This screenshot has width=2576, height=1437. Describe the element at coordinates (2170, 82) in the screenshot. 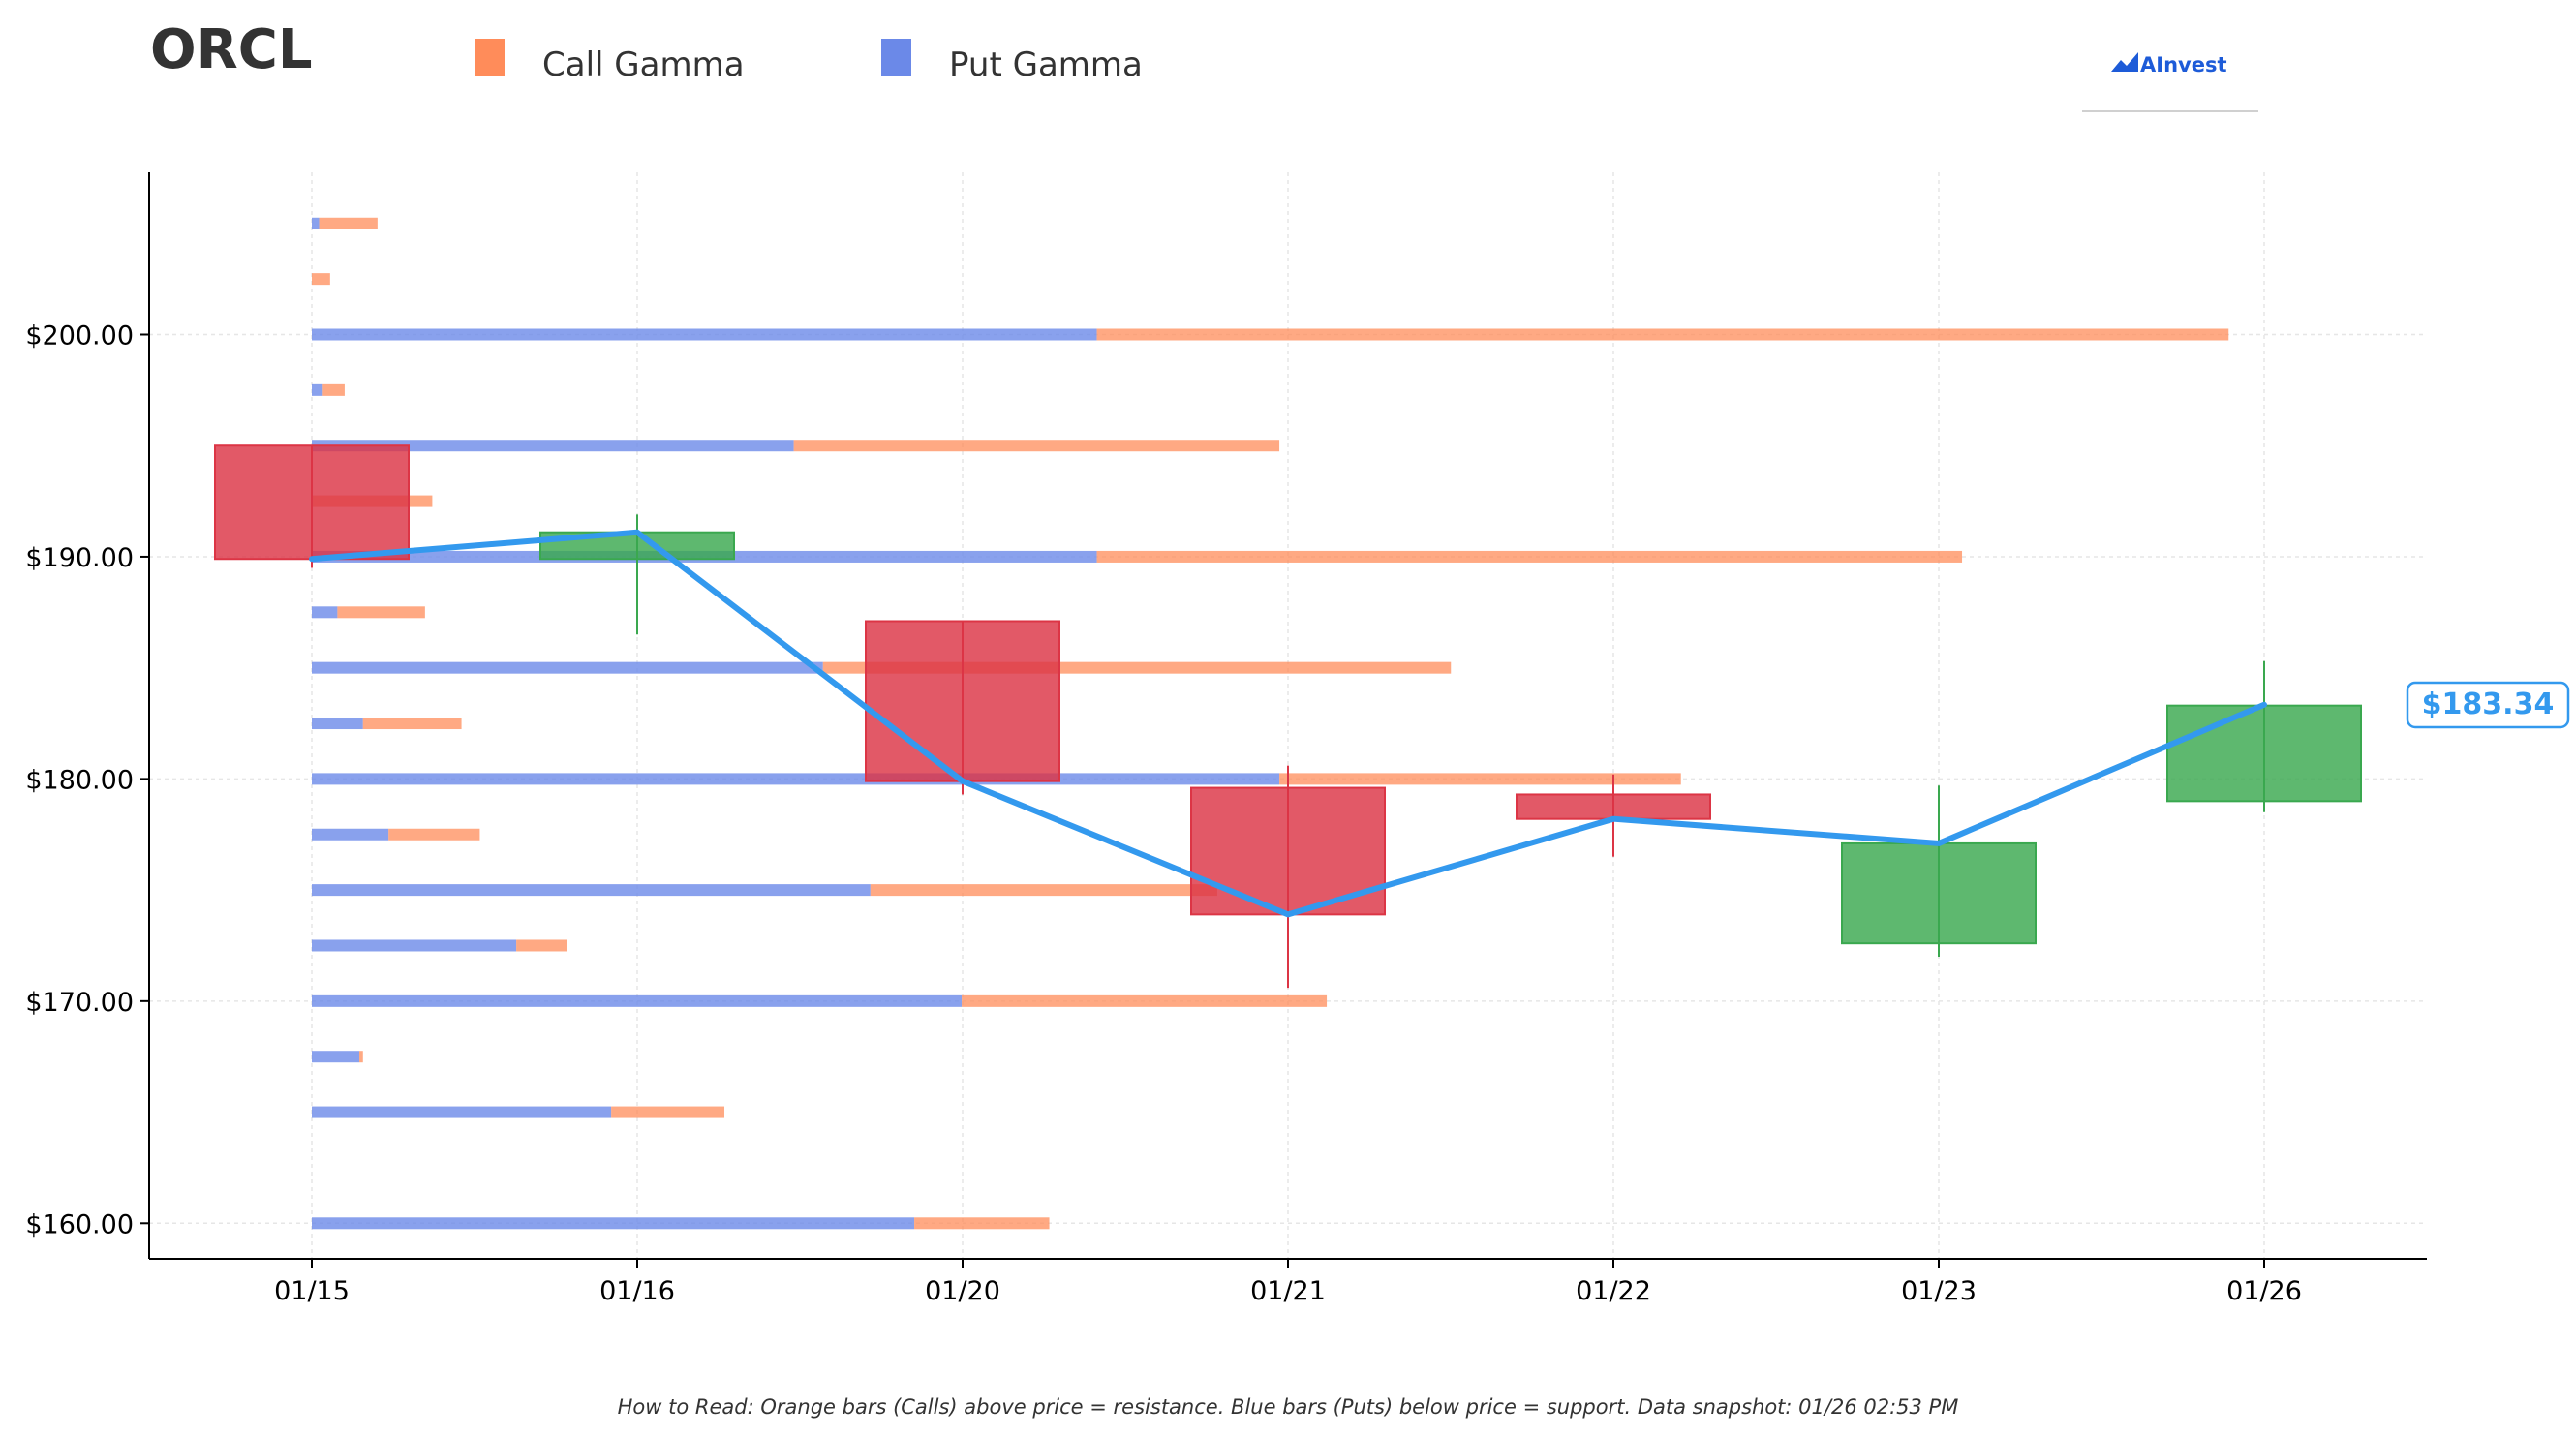

I see `brand-logo: AInvest` at that location.